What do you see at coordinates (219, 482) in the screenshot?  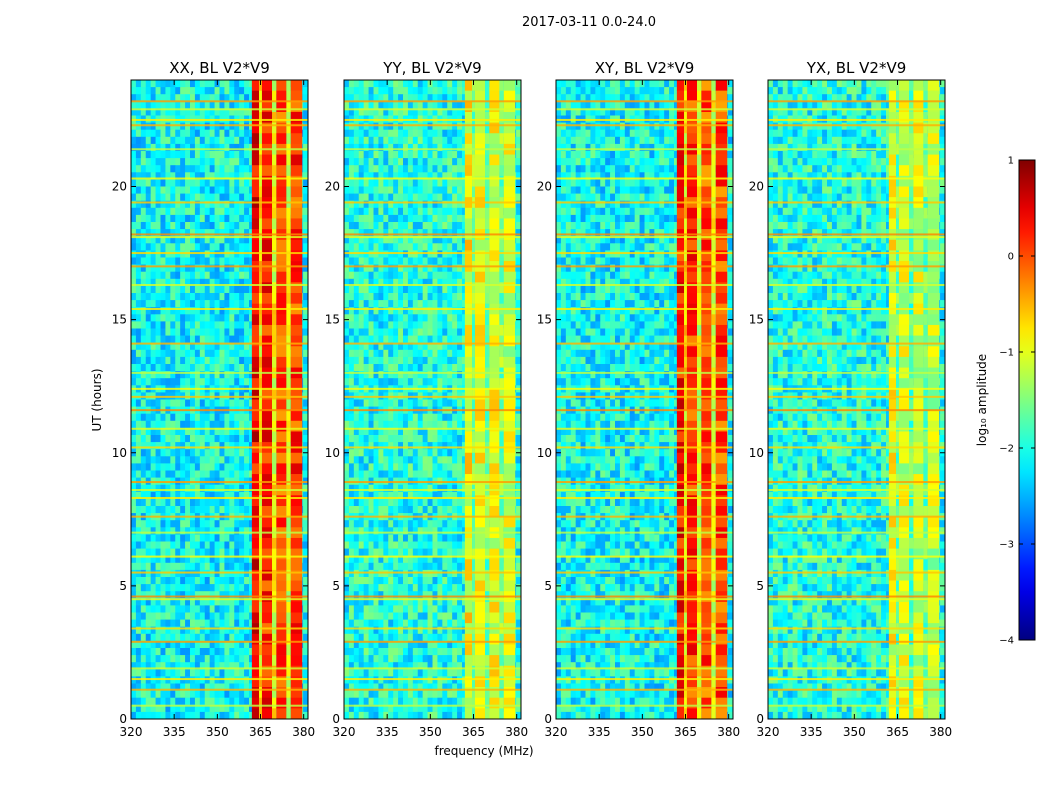 I see `rfi-line` at bounding box center [219, 482].